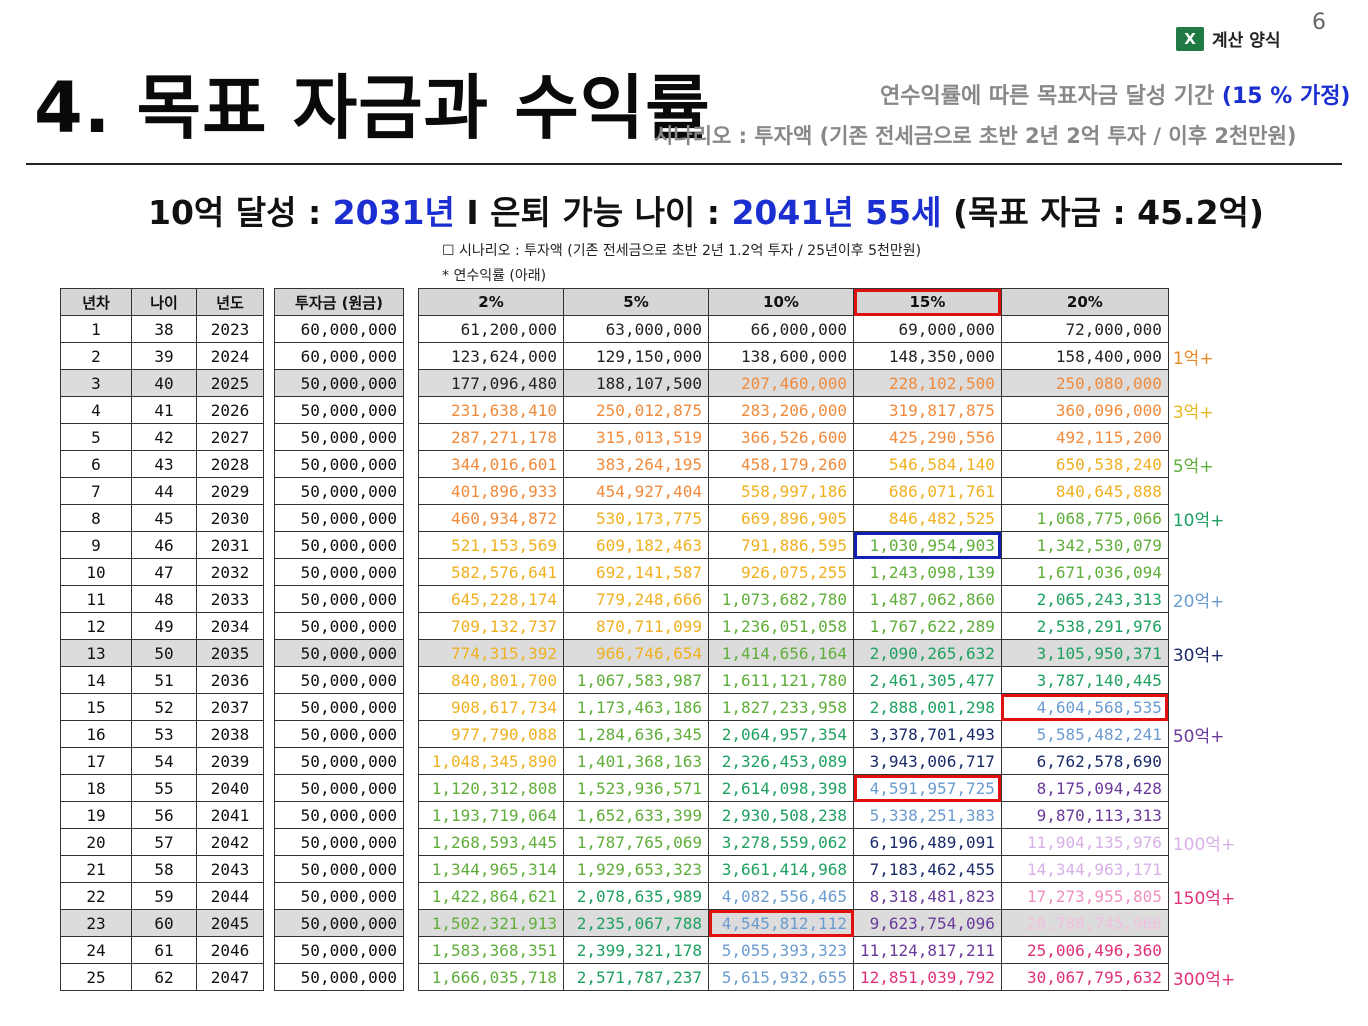  Describe the element at coordinates (781, 356) in the screenshot. I see `cell-balance: 138,600,000` at that location.